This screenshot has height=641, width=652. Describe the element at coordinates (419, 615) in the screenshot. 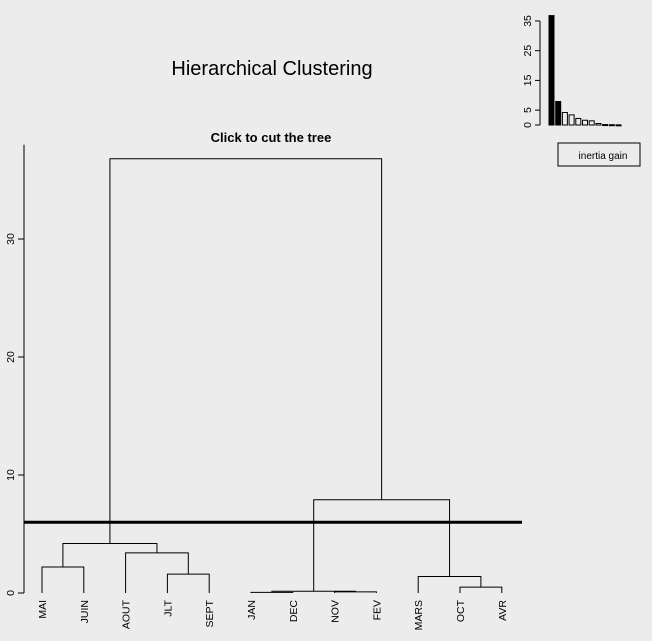

I see `leaf-label: MARS` at that location.